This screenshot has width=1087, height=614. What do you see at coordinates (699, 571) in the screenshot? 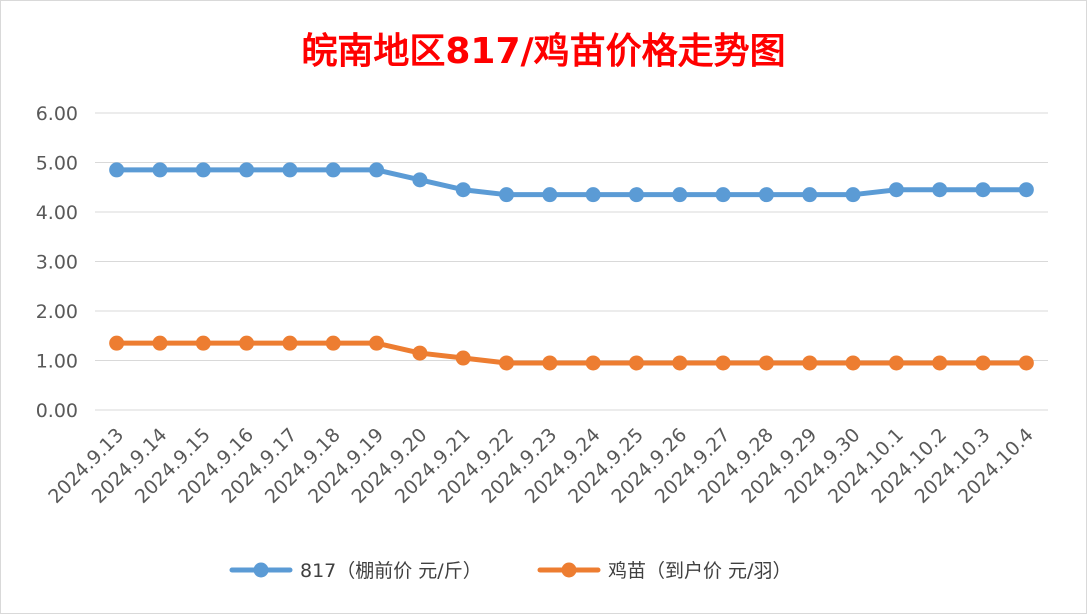
I see `legend-label: 鸡苗（到户价 元/羽）` at bounding box center [699, 571].